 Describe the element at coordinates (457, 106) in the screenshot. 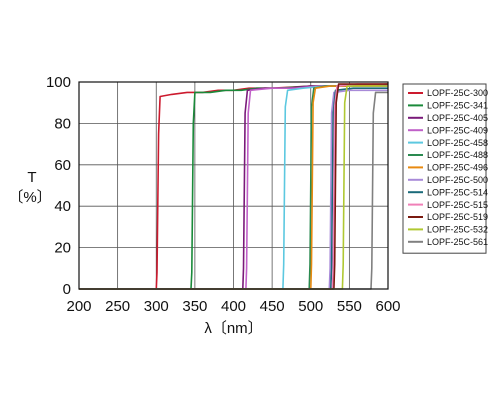

I see `legend-entry: LOPF-25C-341` at that location.